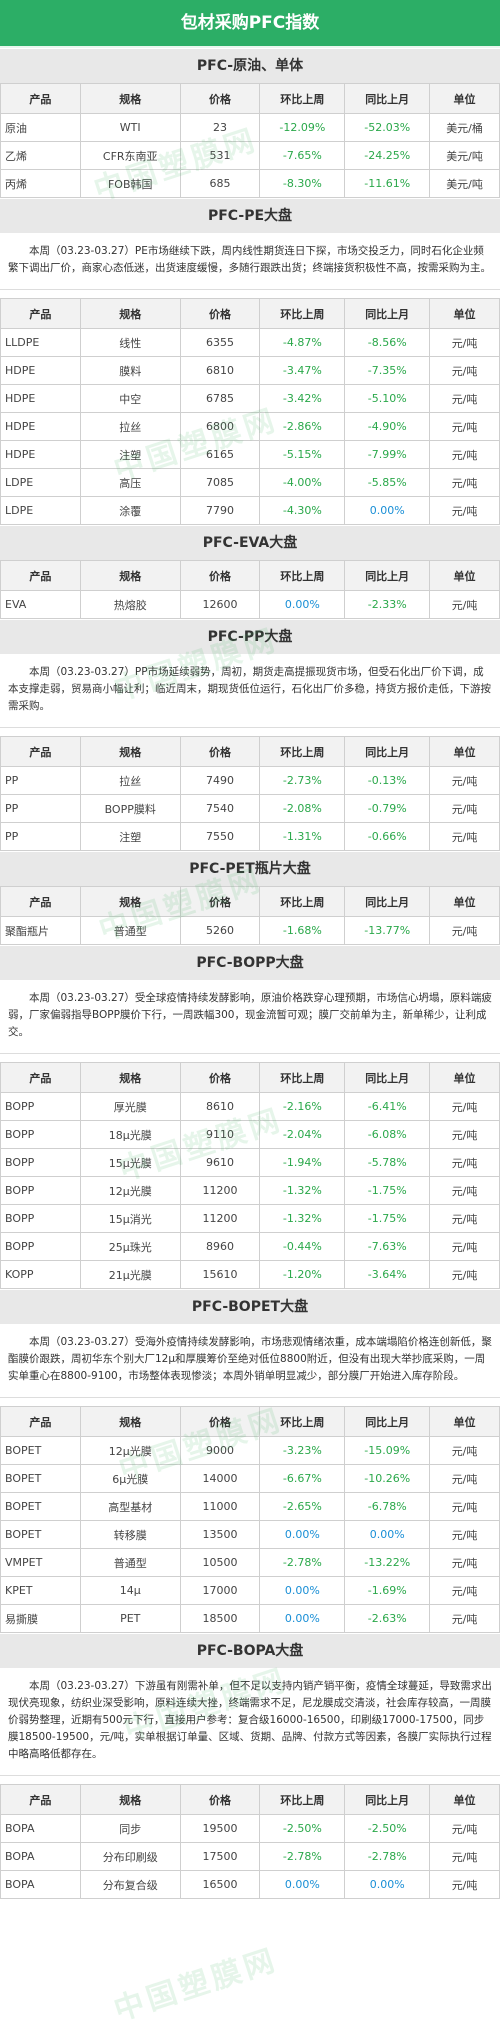 This screenshot has width=500, height=2029. I want to click on table-cell: 普通型, so click(130, 930).